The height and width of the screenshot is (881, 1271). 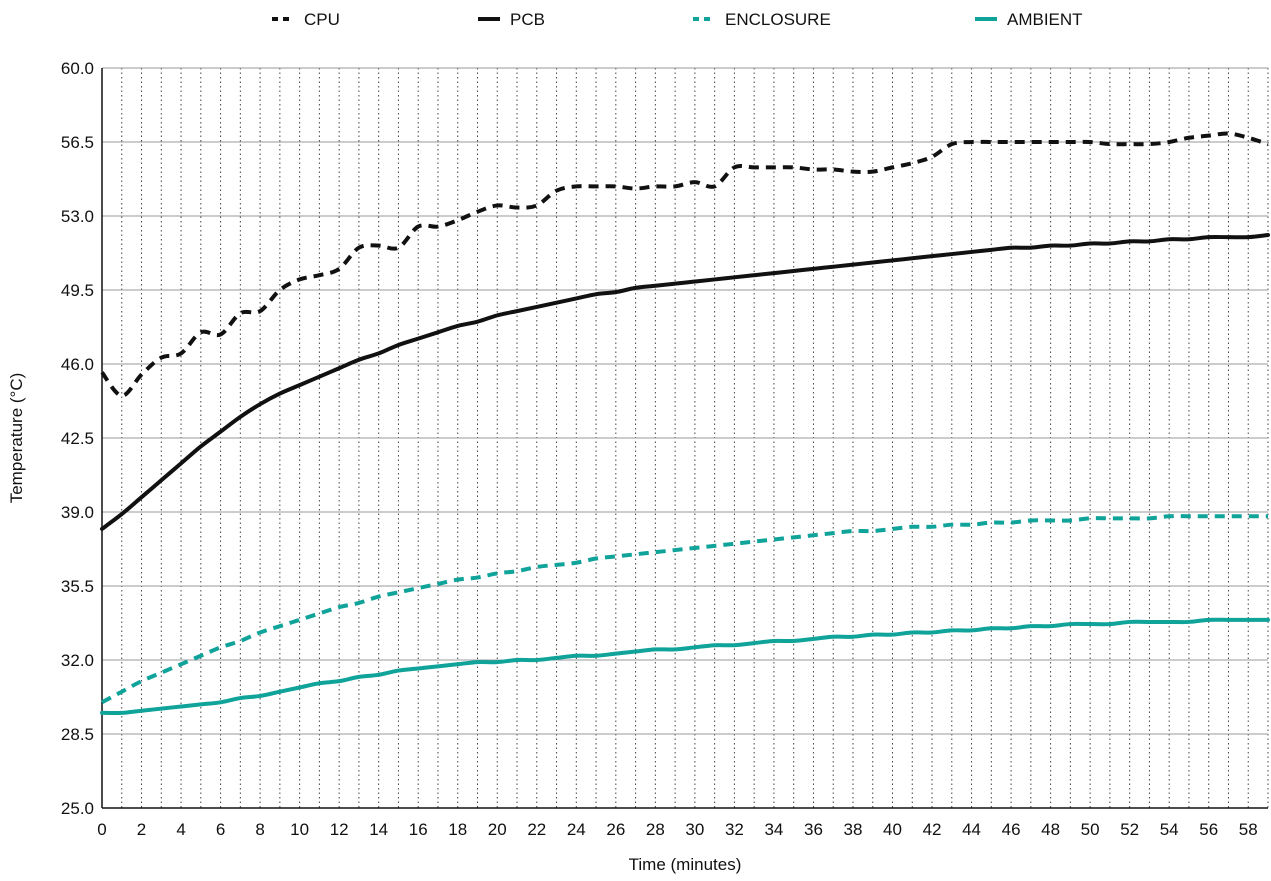 I want to click on x-tick-label: 38, so click(x=853, y=829).